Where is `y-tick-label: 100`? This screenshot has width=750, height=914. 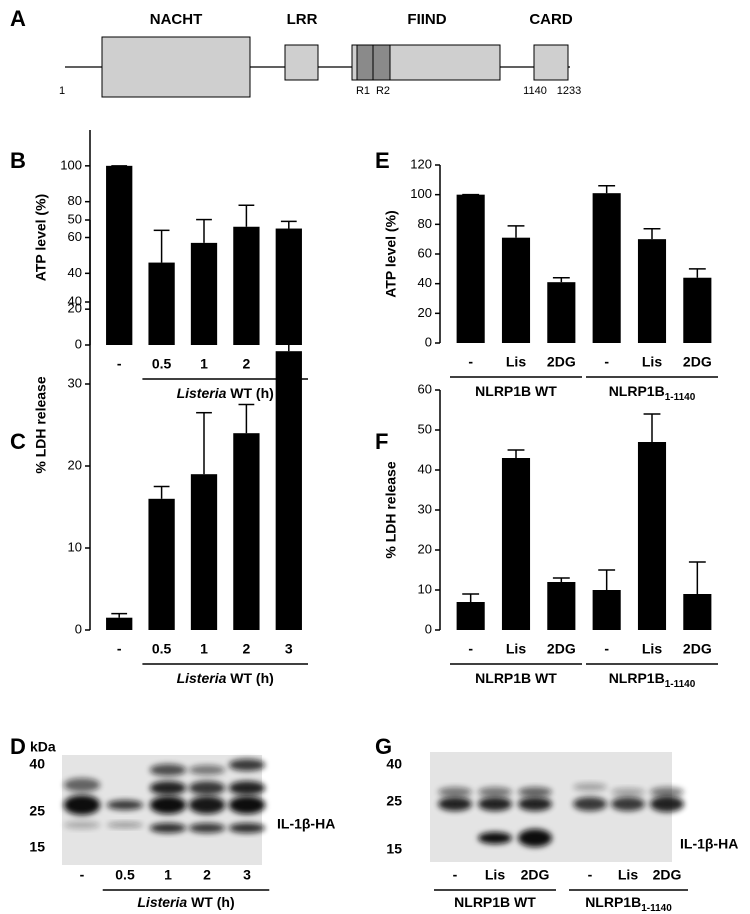 y-tick-label: 100 is located at coordinates (71, 164).